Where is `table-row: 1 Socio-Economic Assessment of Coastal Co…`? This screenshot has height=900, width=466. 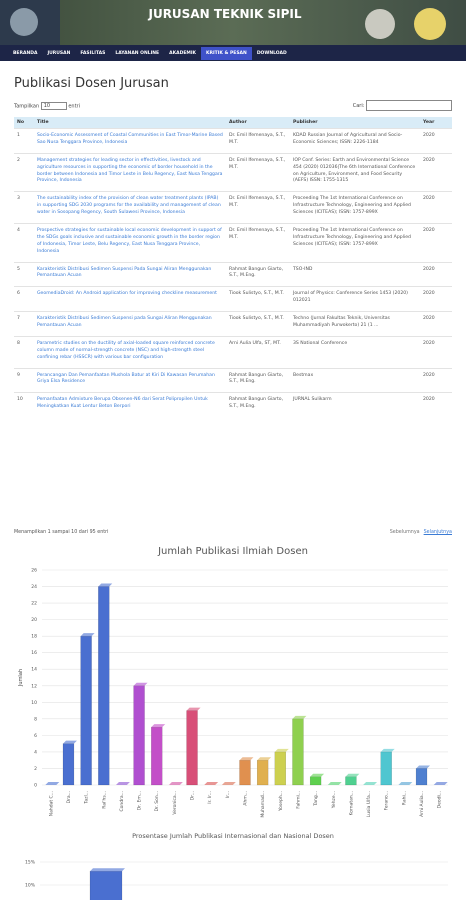 table-row: 1 Socio-Economic Assessment of Coastal Co… is located at coordinates (233, 141).